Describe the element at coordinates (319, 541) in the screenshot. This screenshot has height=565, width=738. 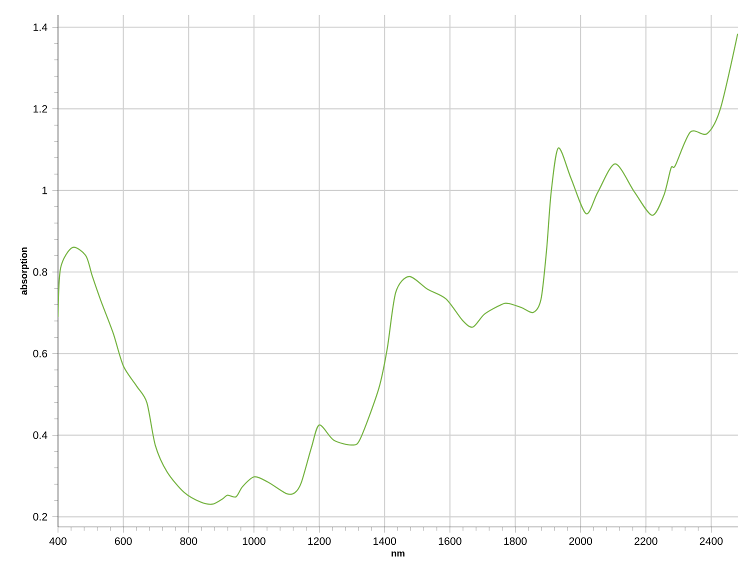
I see `x-tick-label: 1200` at that location.